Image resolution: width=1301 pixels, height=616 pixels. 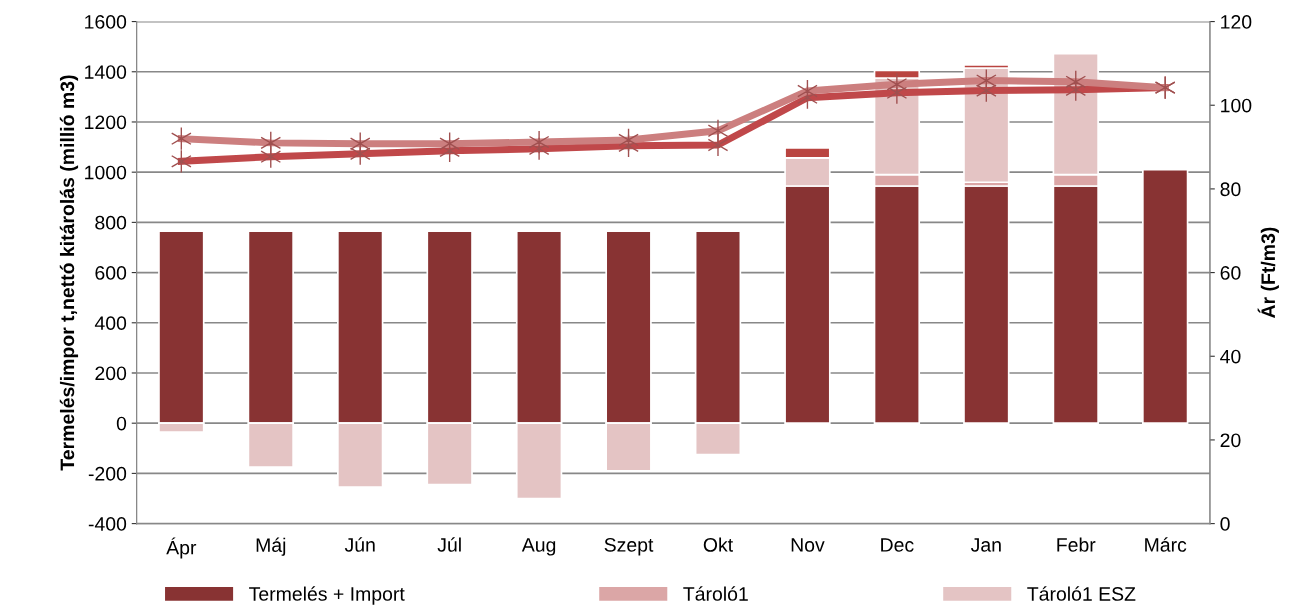 What do you see at coordinates (111, 373) in the screenshot?
I see `y-tick-label: 200` at bounding box center [111, 373].